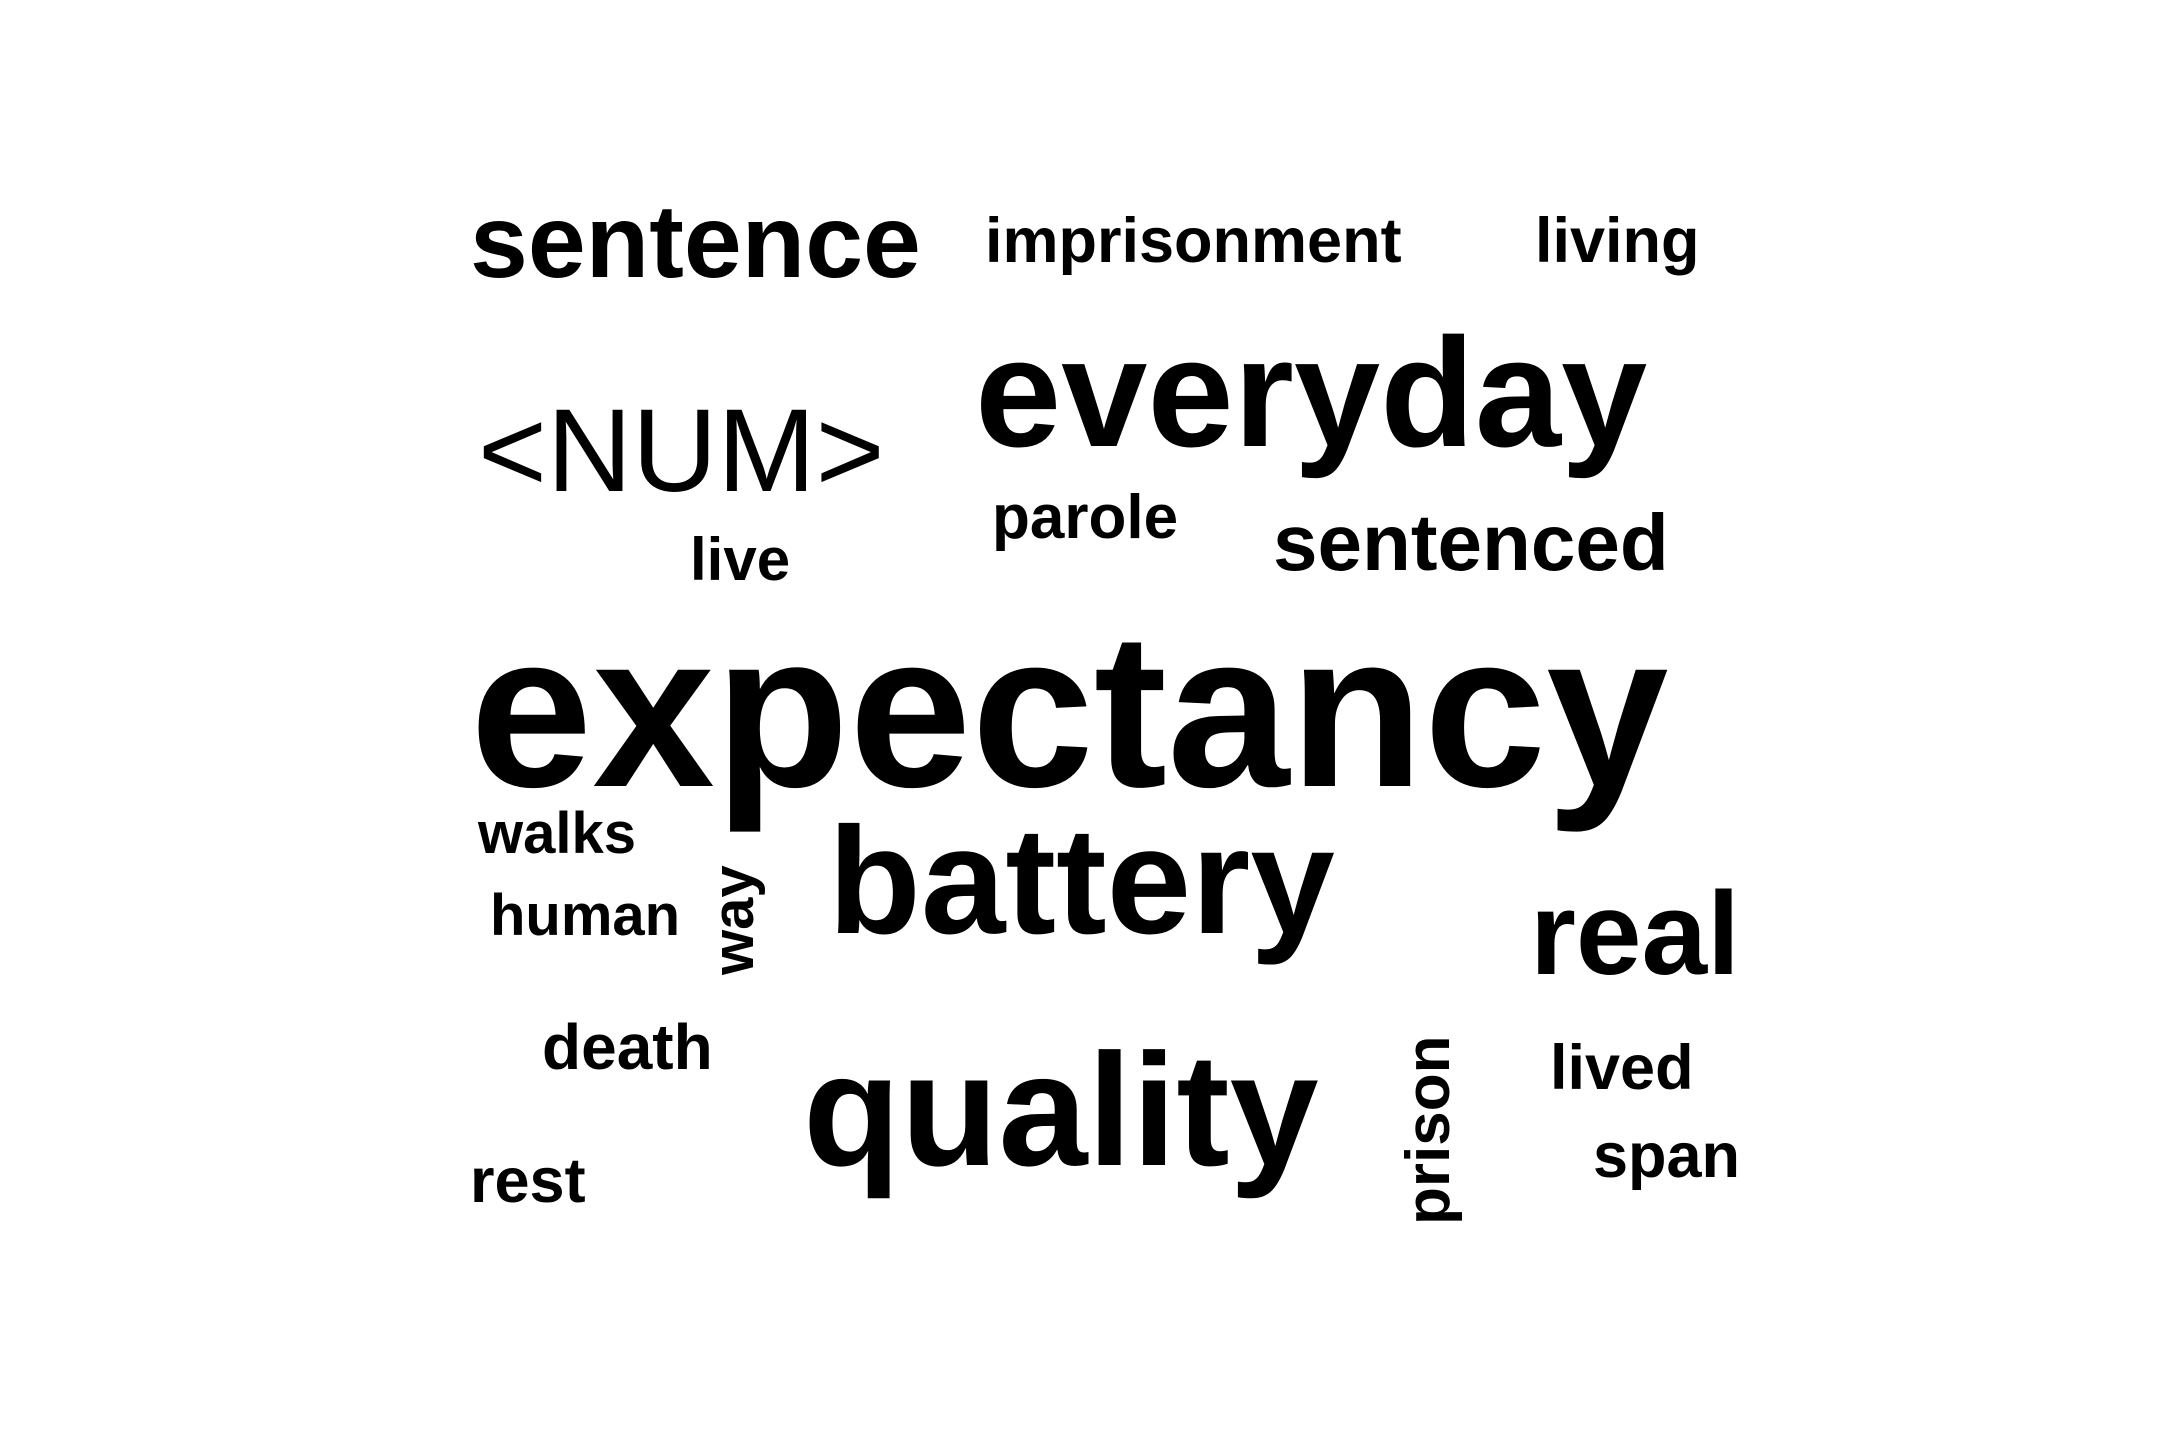 The width and height of the screenshot is (2160, 1440). What do you see at coordinates (1085, 517) in the screenshot?
I see `word-parole: parole` at bounding box center [1085, 517].